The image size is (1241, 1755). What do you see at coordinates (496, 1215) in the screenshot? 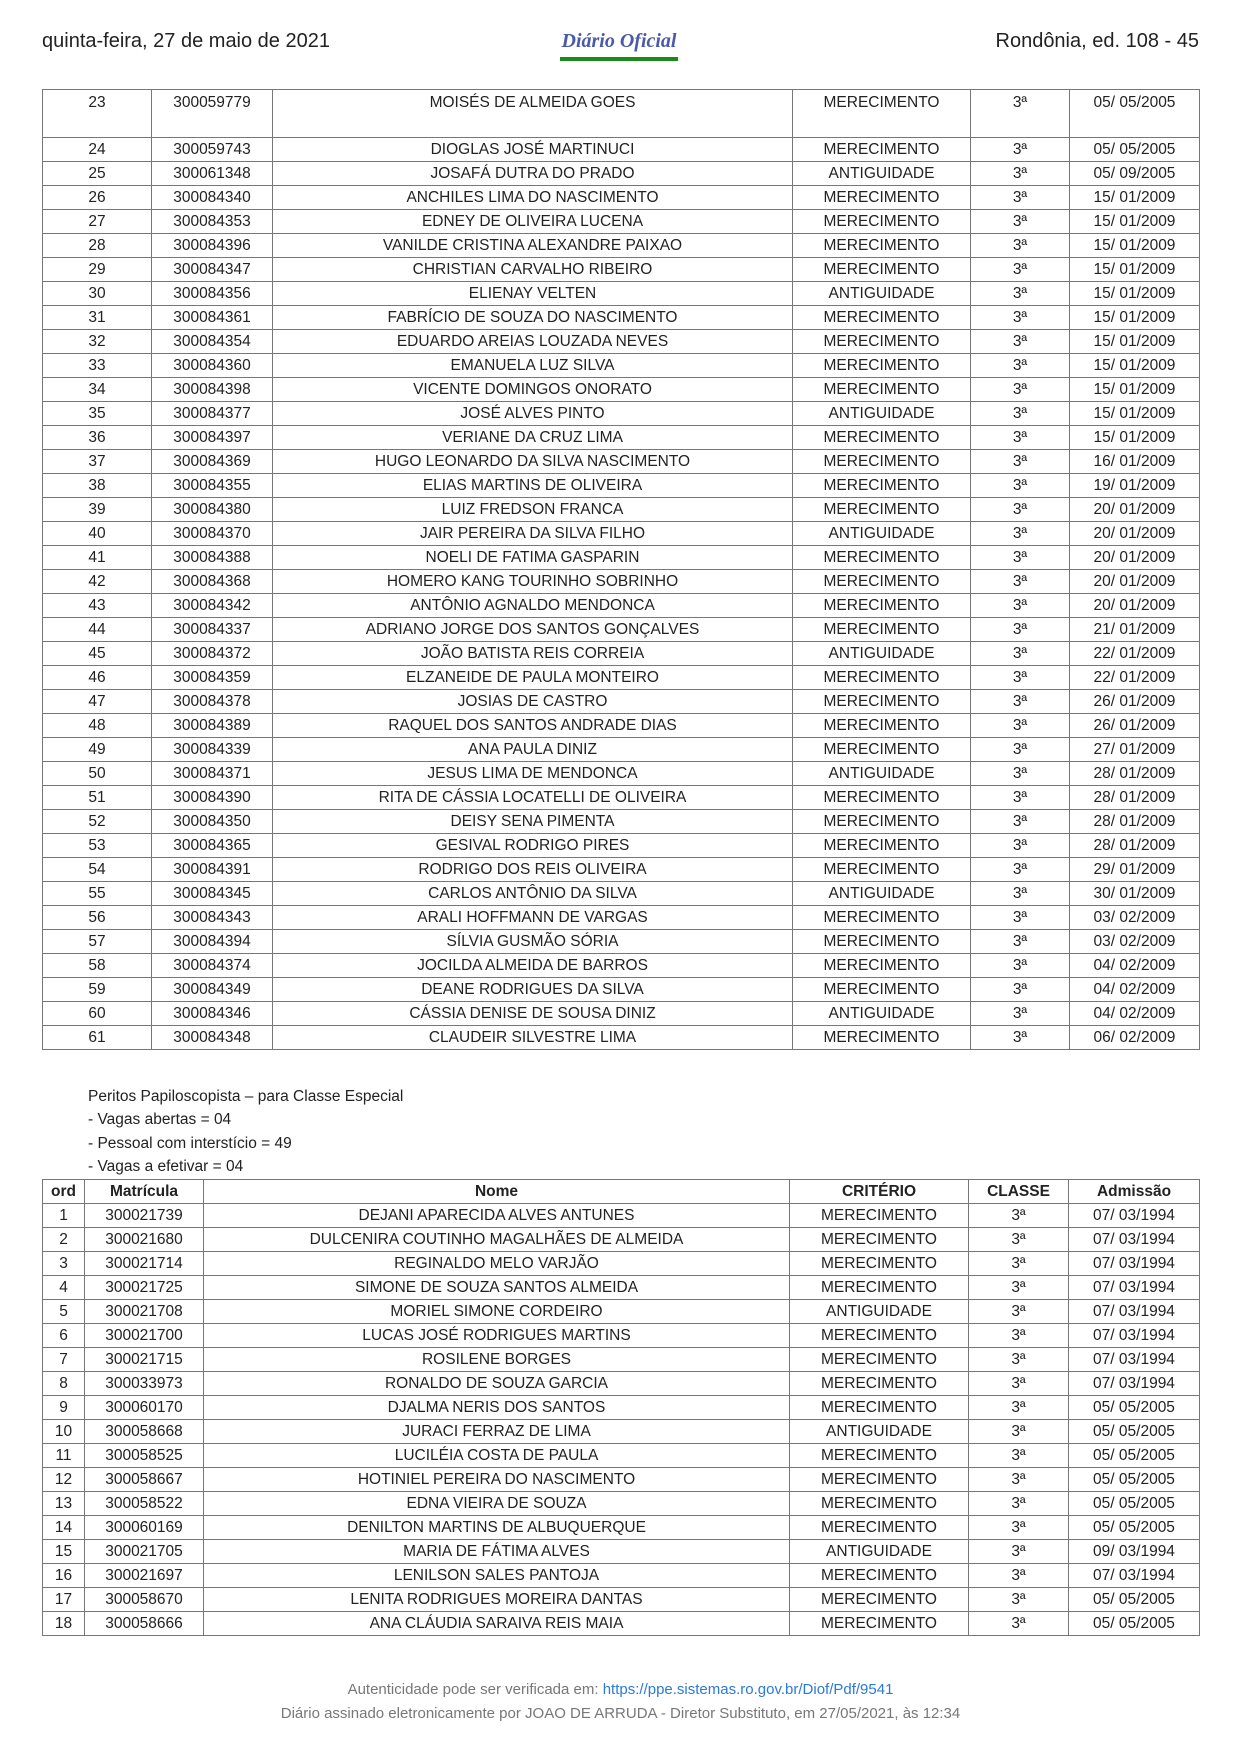
I see `cell-nome: DEJANI APARECIDA ALVES ANTUNES` at bounding box center [496, 1215].